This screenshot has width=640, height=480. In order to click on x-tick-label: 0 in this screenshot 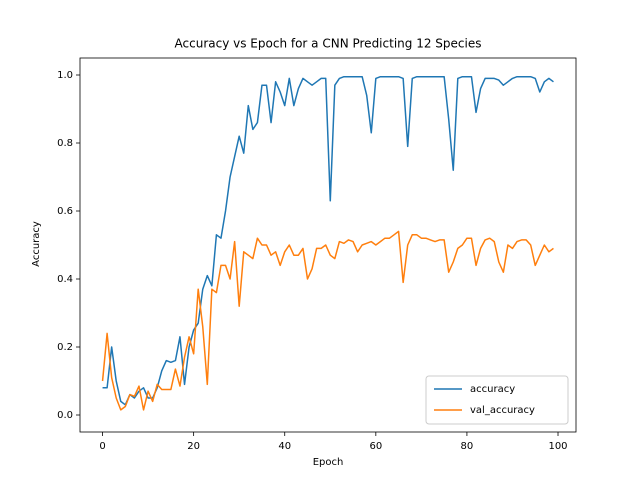, I will do `click(102, 446)`.